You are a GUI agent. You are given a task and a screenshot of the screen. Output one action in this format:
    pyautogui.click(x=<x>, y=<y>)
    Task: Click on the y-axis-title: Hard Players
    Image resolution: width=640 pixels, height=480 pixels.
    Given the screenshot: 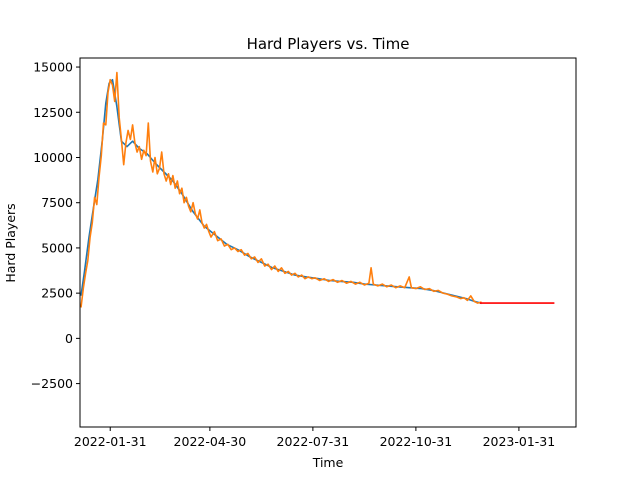 What is the action you would take?
    pyautogui.click(x=10, y=242)
    